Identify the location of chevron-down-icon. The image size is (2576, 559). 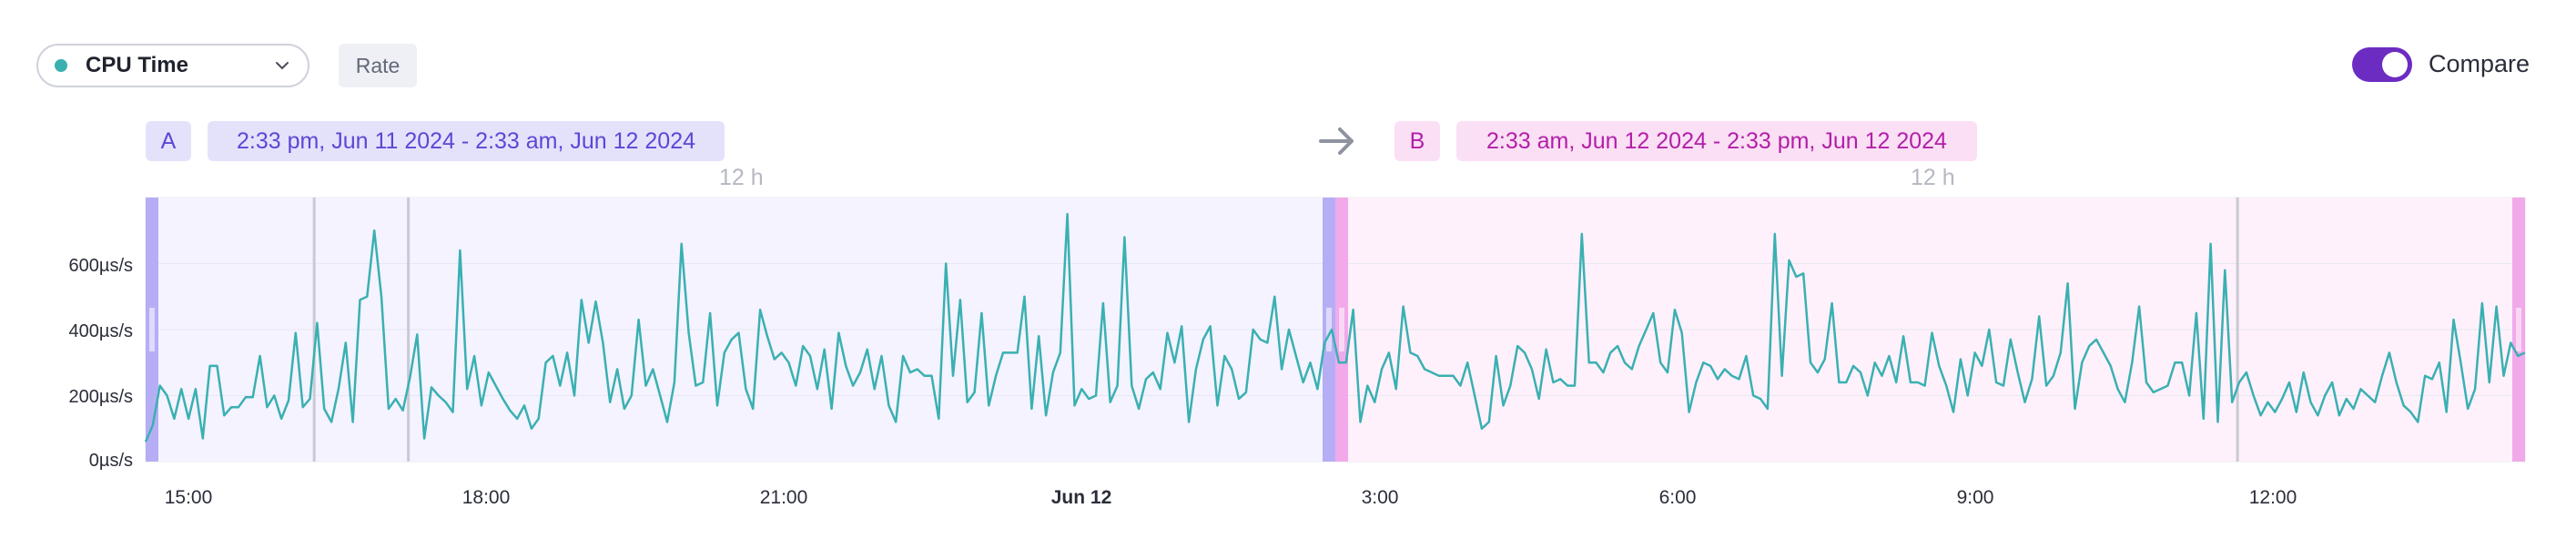
(282, 66).